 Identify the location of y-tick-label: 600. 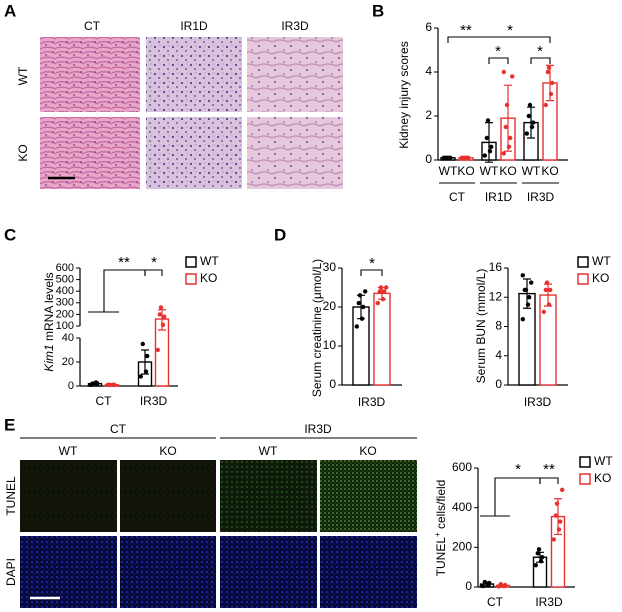
(65, 268).